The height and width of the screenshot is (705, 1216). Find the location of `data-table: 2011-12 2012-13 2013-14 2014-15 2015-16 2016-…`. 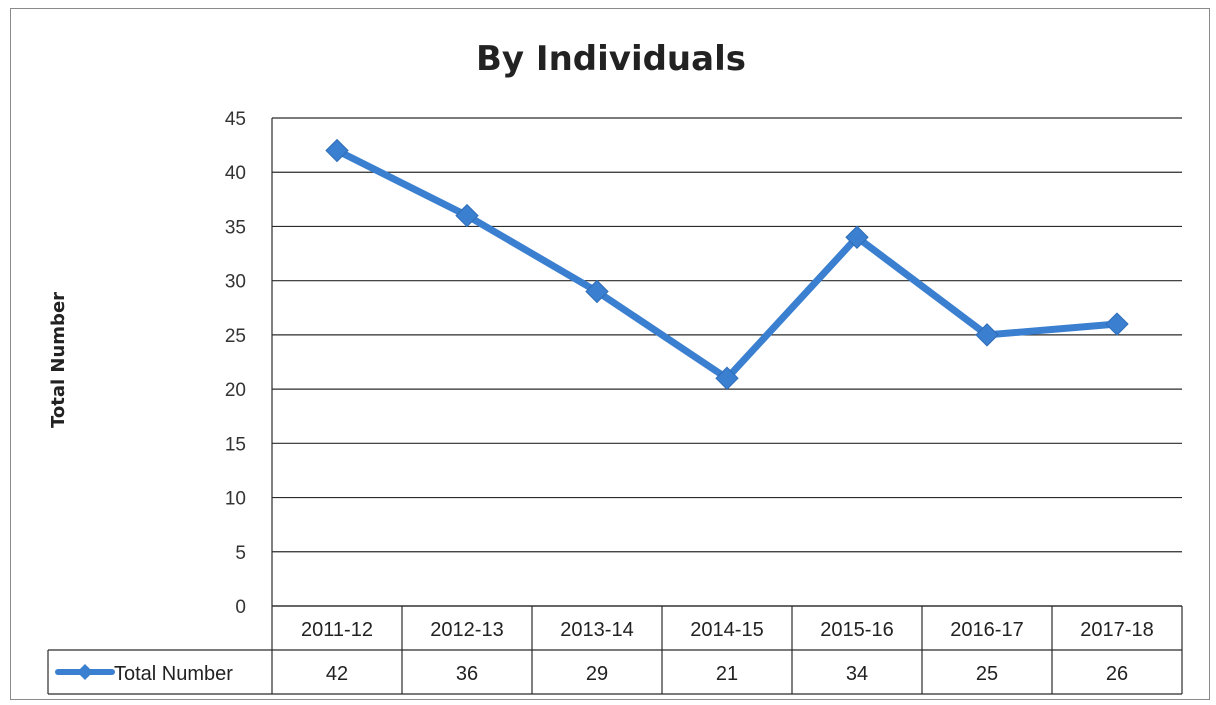

data-table: 2011-12 2012-13 2013-14 2014-15 2015-16 2016-… is located at coordinates (615, 650).